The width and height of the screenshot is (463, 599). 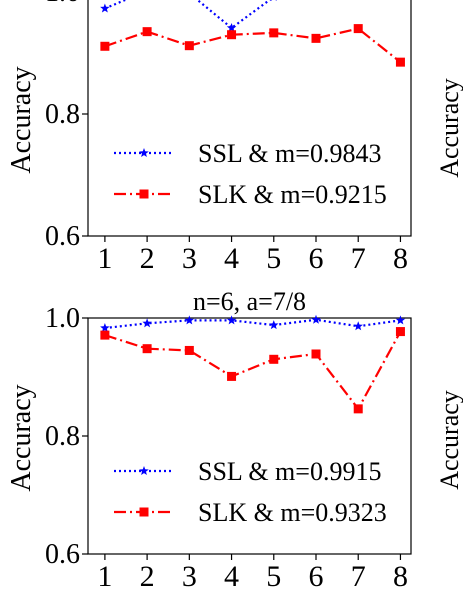 What do you see at coordinates (188, 15) in the screenshot?
I see `series-line-ssl` at bounding box center [188, 15].